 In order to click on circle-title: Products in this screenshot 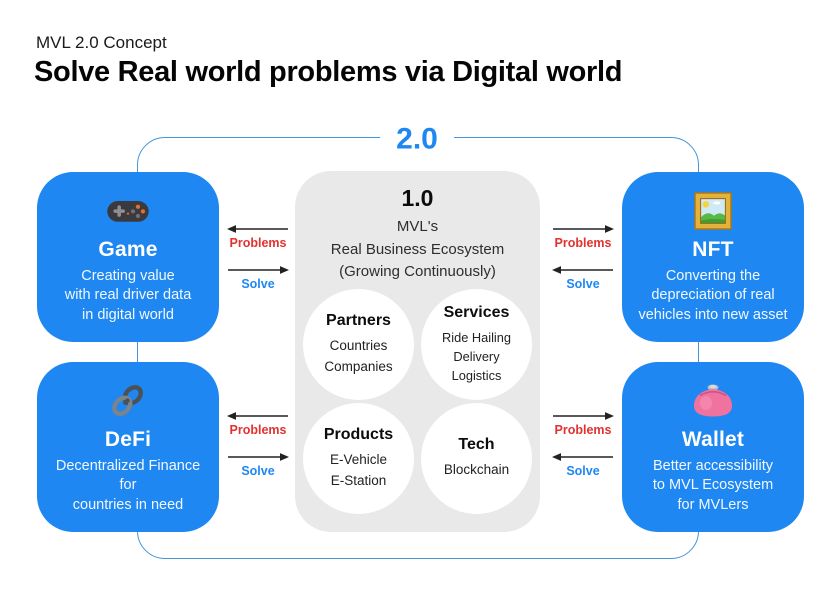, I will do `click(358, 435)`.